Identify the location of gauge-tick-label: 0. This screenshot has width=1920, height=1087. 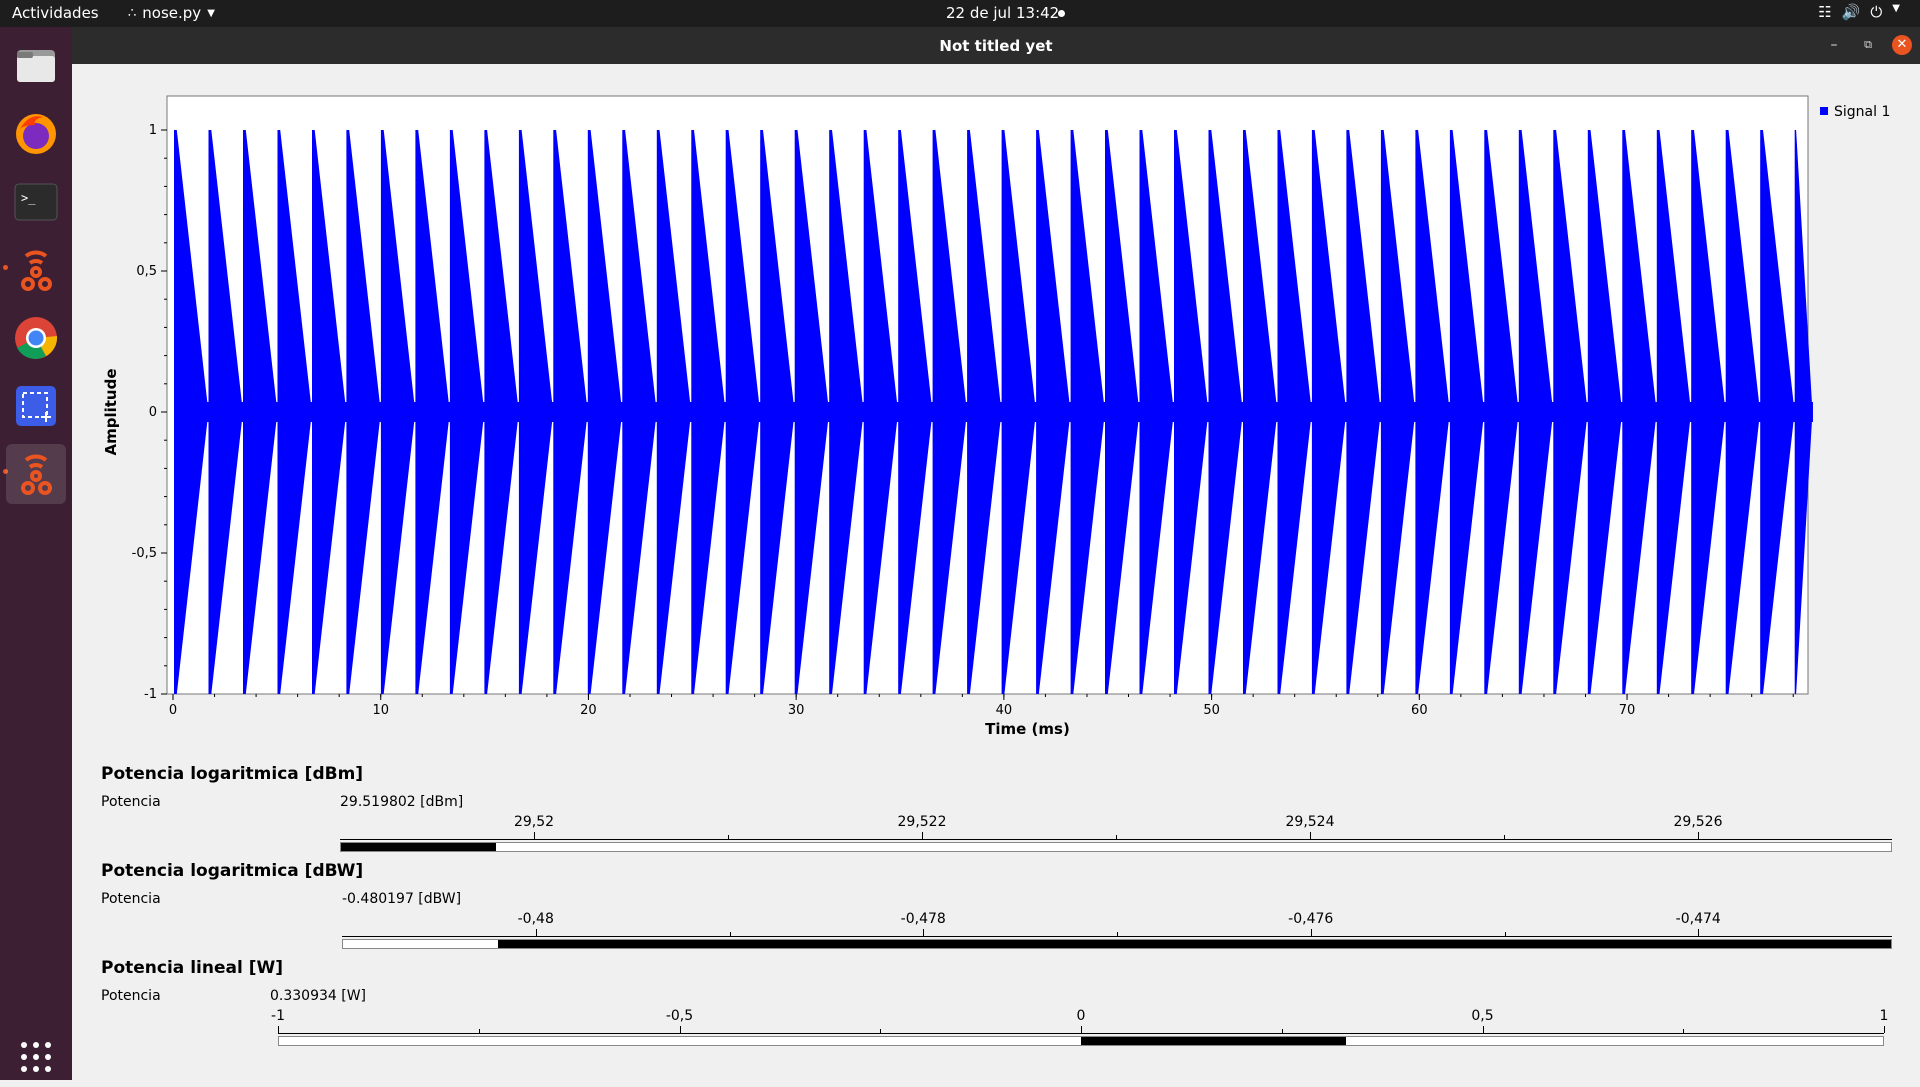
(1081, 1016).